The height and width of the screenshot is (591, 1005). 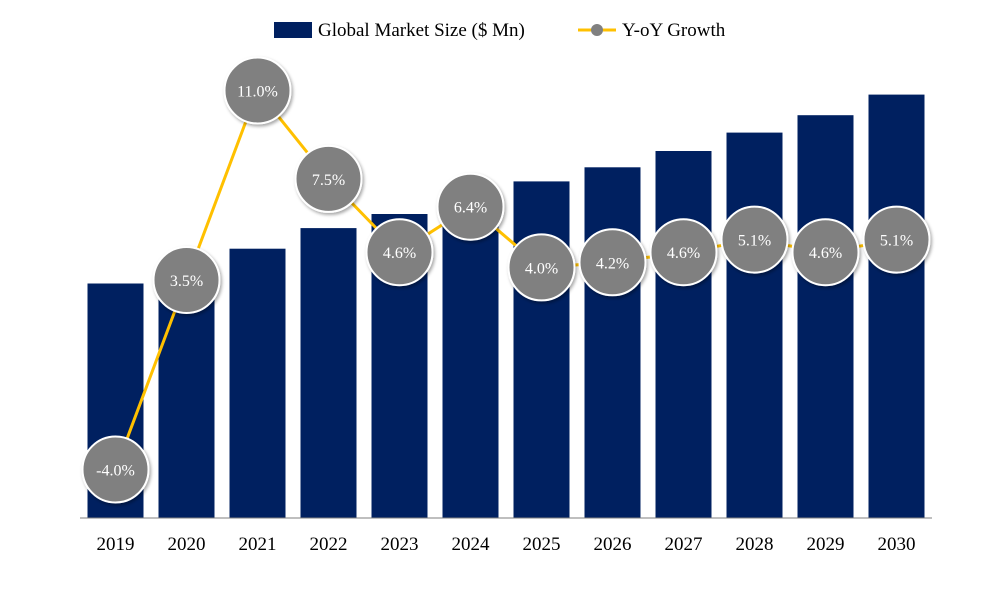 I want to click on legend-line-marker, so click(x=597, y=30).